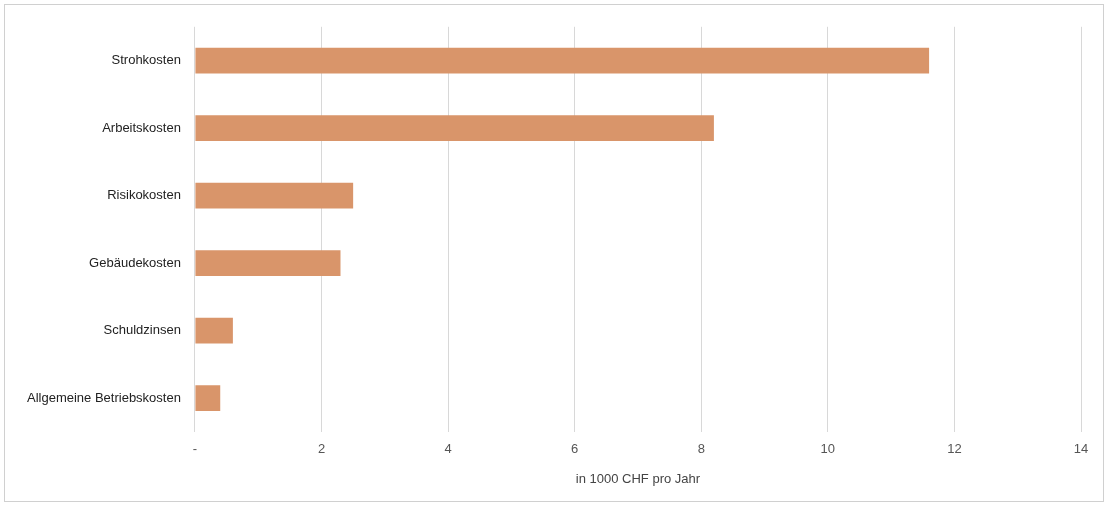 The width and height of the screenshot is (1109, 508). What do you see at coordinates (701, 449) in the screenshot?
I see `x-tick-label: 8` at bounding box center [701, 449].